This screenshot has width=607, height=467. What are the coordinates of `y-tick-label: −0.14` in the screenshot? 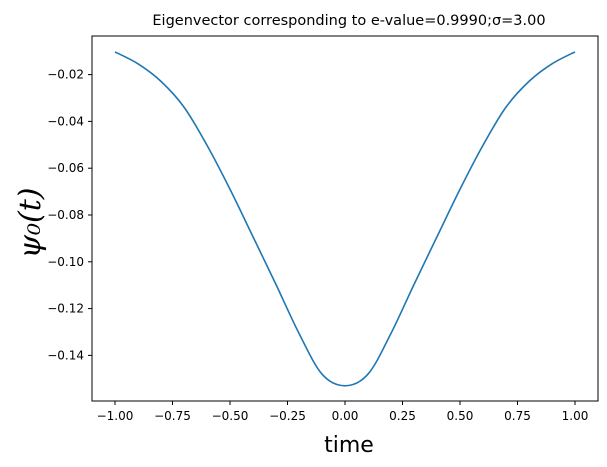 It's located at (65, 355).